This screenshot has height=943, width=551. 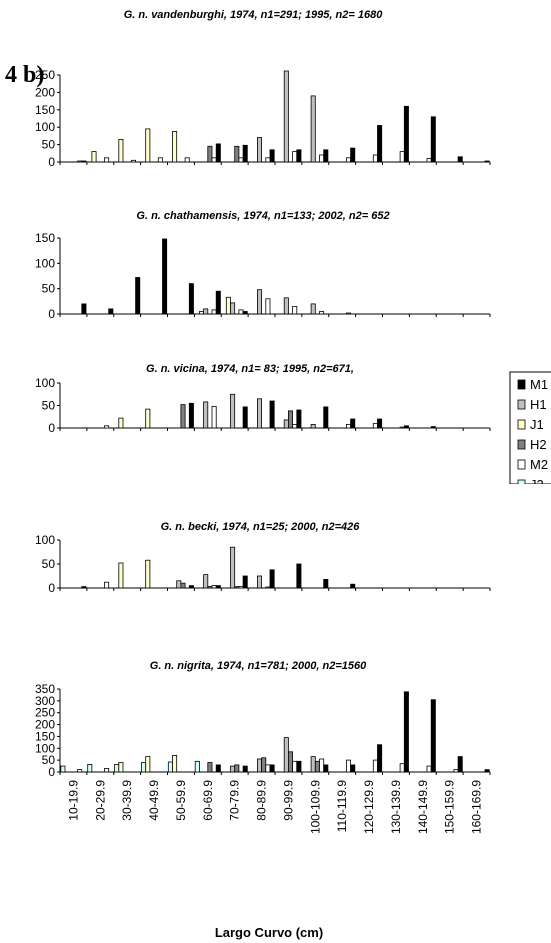 I want to click on chart-panel-chathamensis: 0 50 100 150, so click(x=263, y=276).